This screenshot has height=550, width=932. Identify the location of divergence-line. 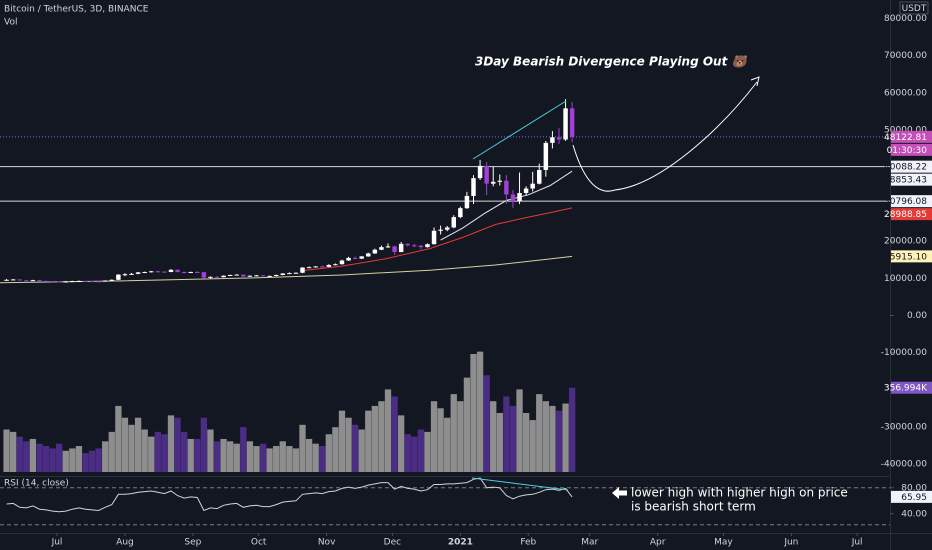
(519, 130).